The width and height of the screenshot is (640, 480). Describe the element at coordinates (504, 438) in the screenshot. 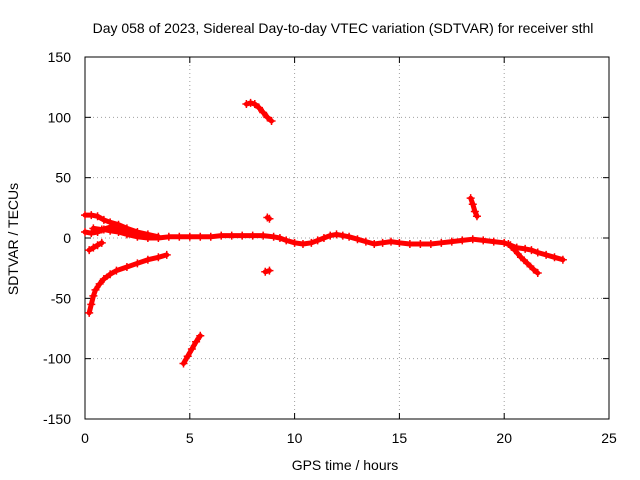

I see `x-tick-label: 20` at that location.